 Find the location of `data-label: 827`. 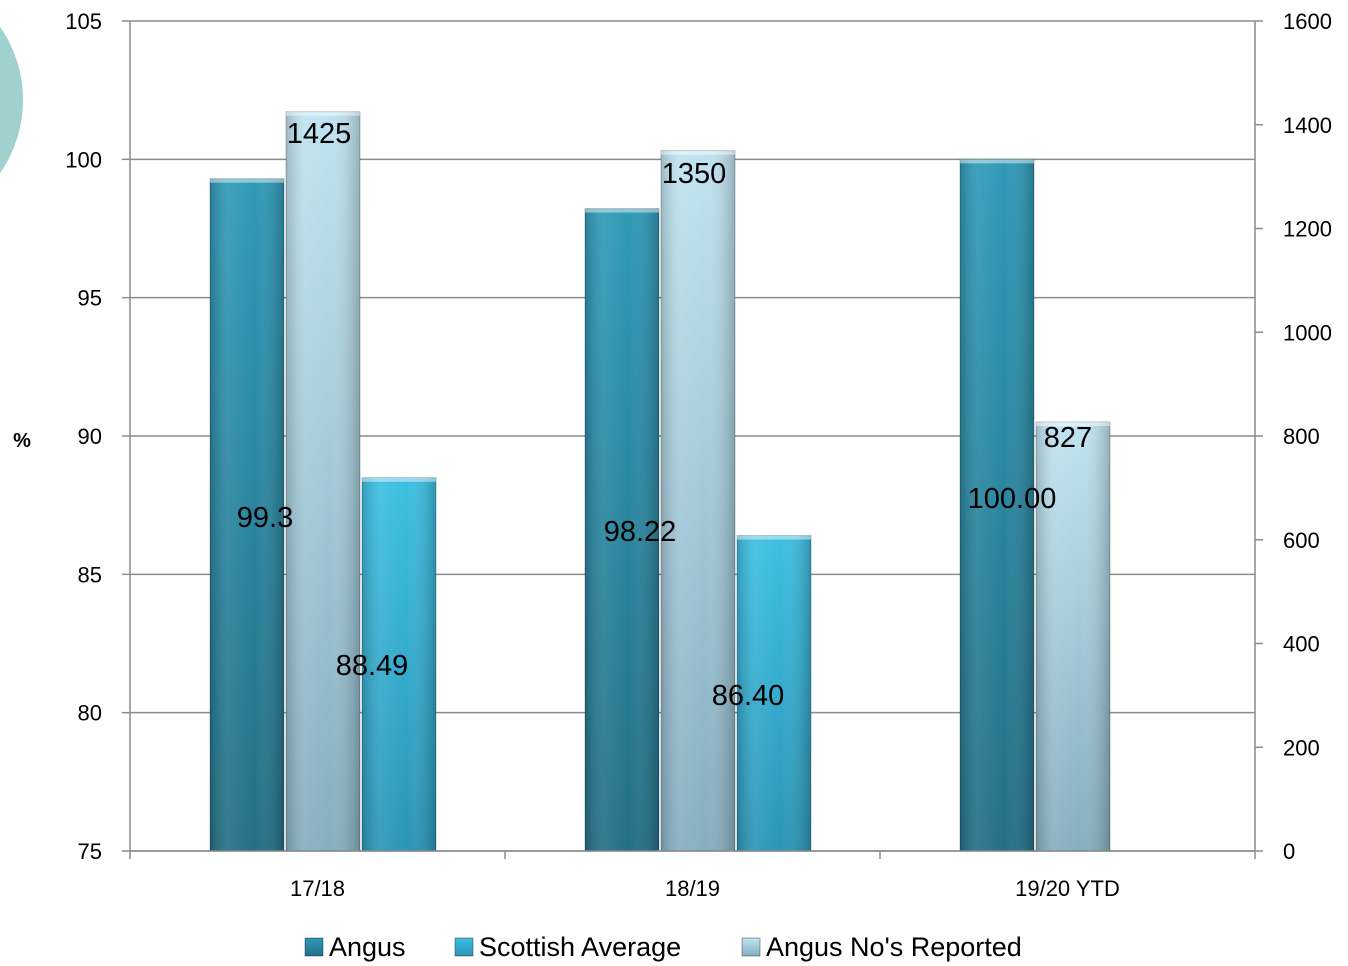

data-label: 827 is located at coordinates (1068, 438).